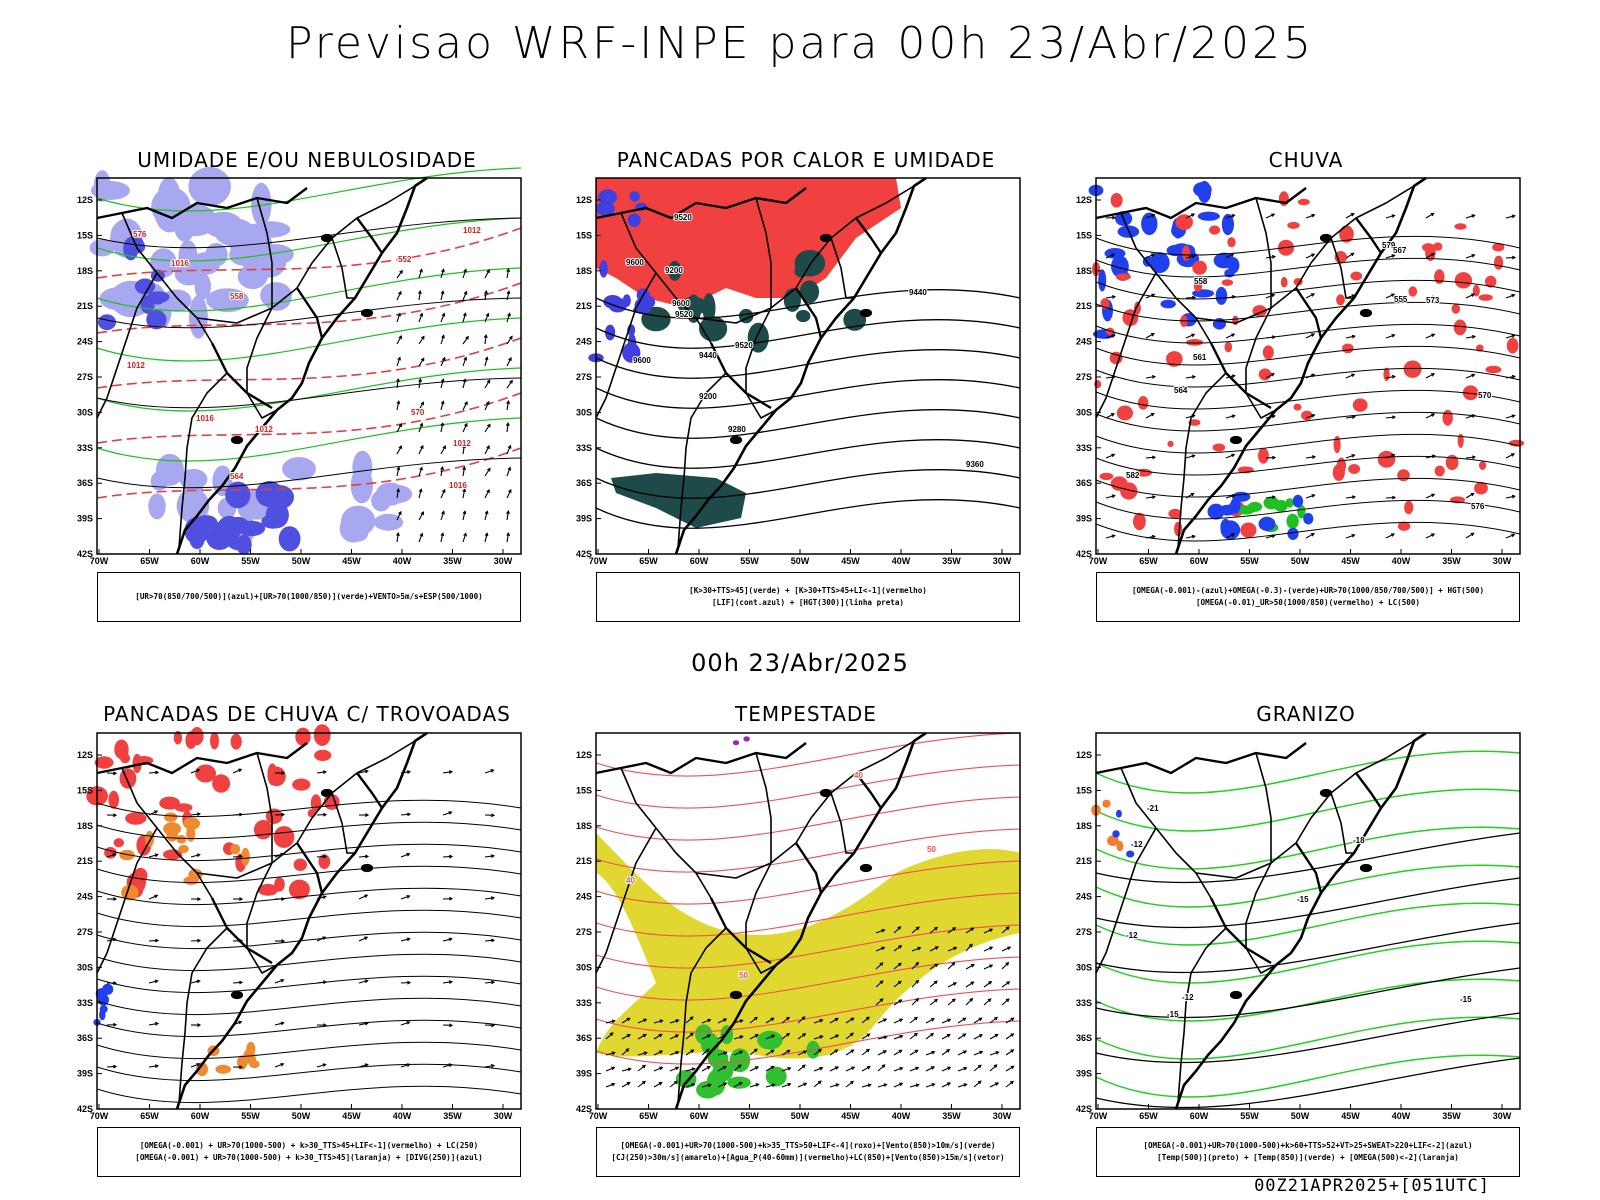 Image resolution: width=1600 pixels, height=1200 pixels. What do you see at coordinates (1260, 515) in the screenshot?
I see `omega-blue-south` at bounding box center [1260, 515].